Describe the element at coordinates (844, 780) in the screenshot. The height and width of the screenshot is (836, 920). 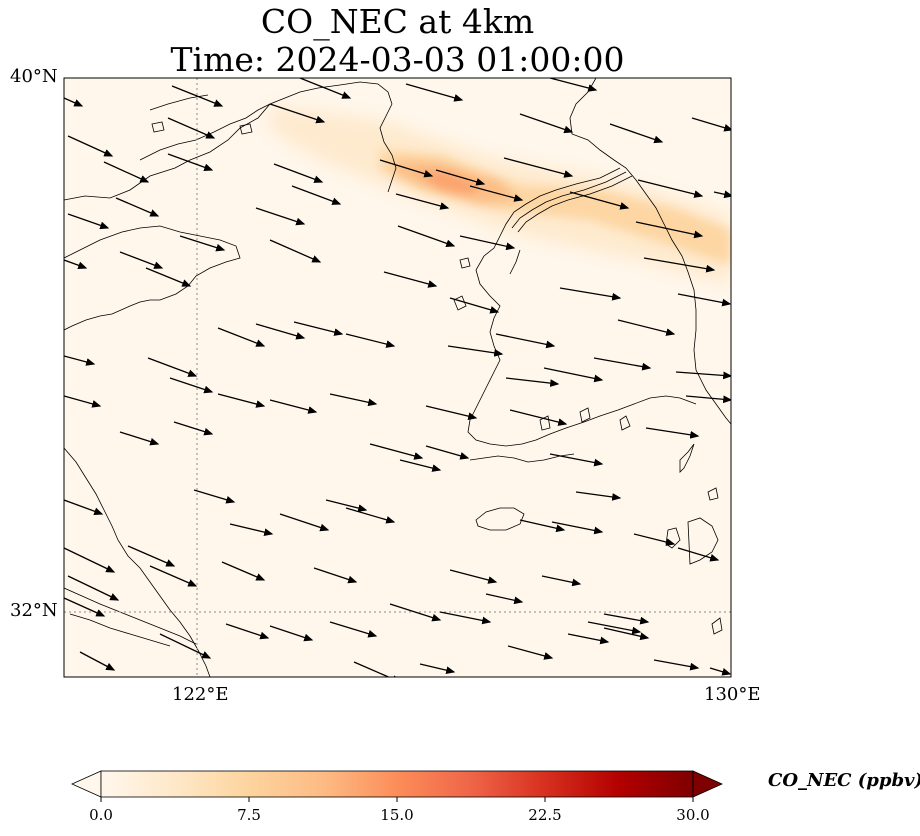
I see `colorbar-label: CO_NEC (ppbv)` at that location.